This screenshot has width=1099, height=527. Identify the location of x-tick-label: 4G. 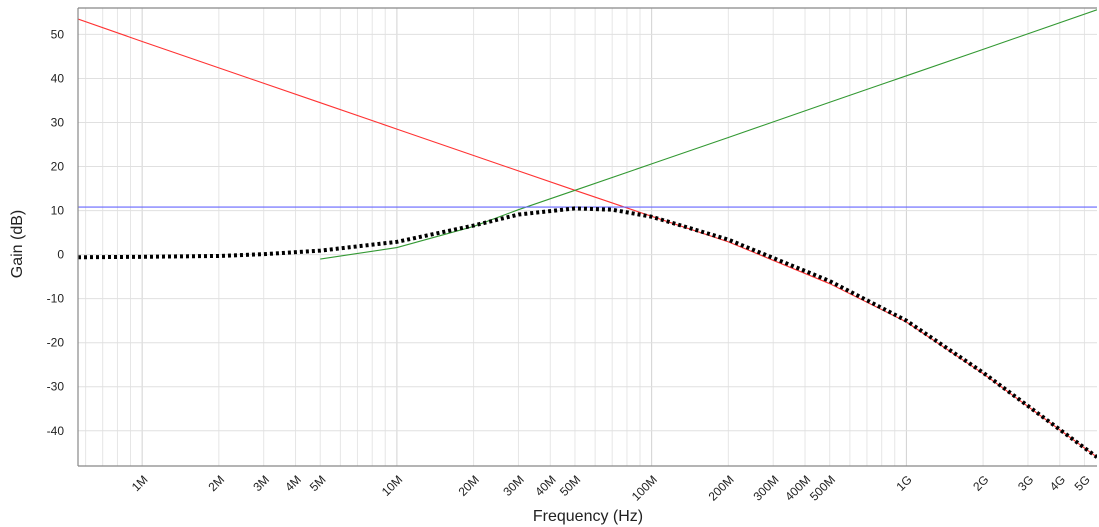
(1057, 482).